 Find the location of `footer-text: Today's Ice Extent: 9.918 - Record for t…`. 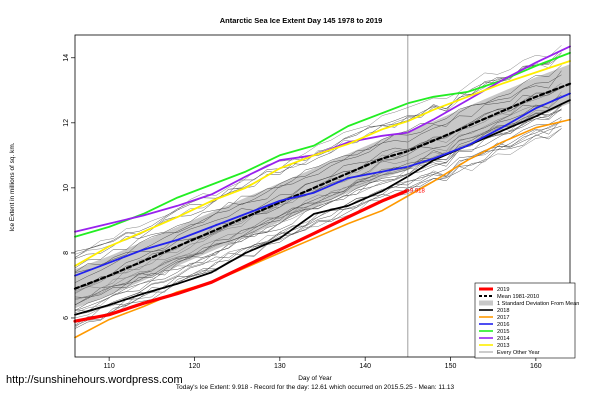

footer-text: Today's Ice Extent: 9.918 - Record for t… is located at coordinates (315, 387).